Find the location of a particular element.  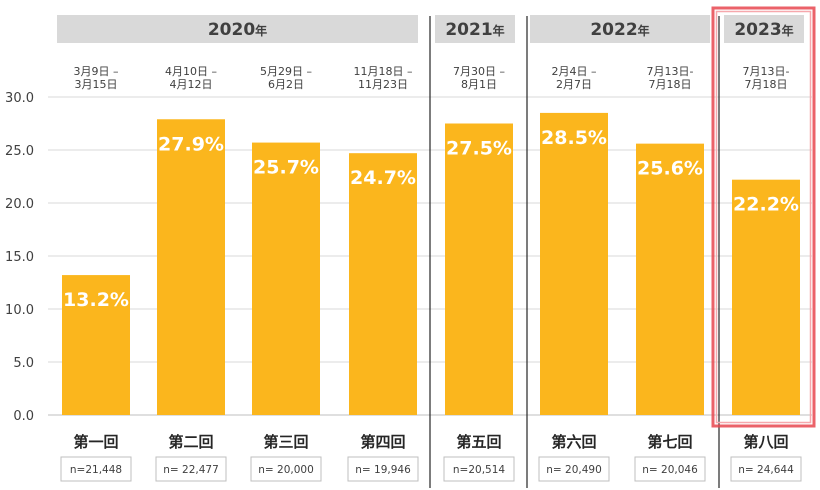

y-tick-label: 15.0 is located at coordinates (19, 257).